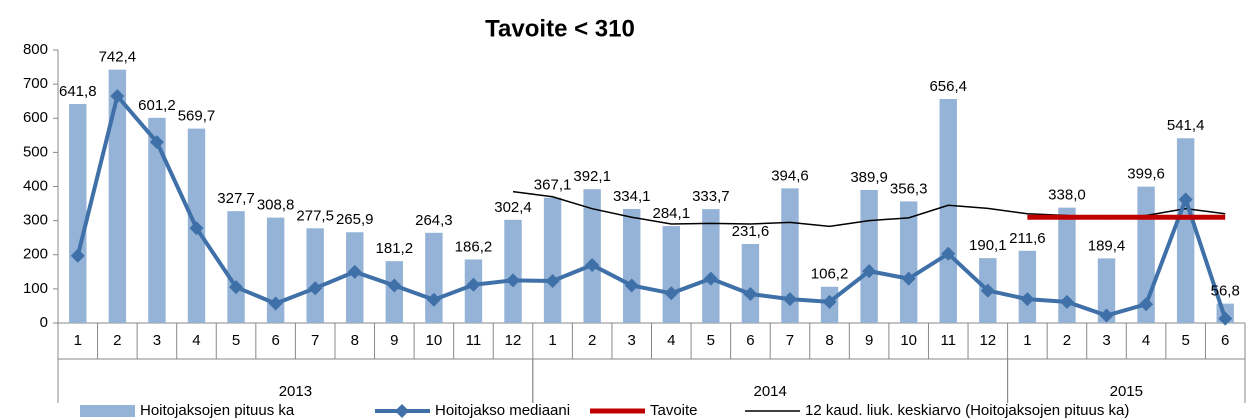 This screenshot has width=1250, height=420. Describe the element at coordinates (790, 340) in the screenshot. I see `x-tick-label: 7` at that location.